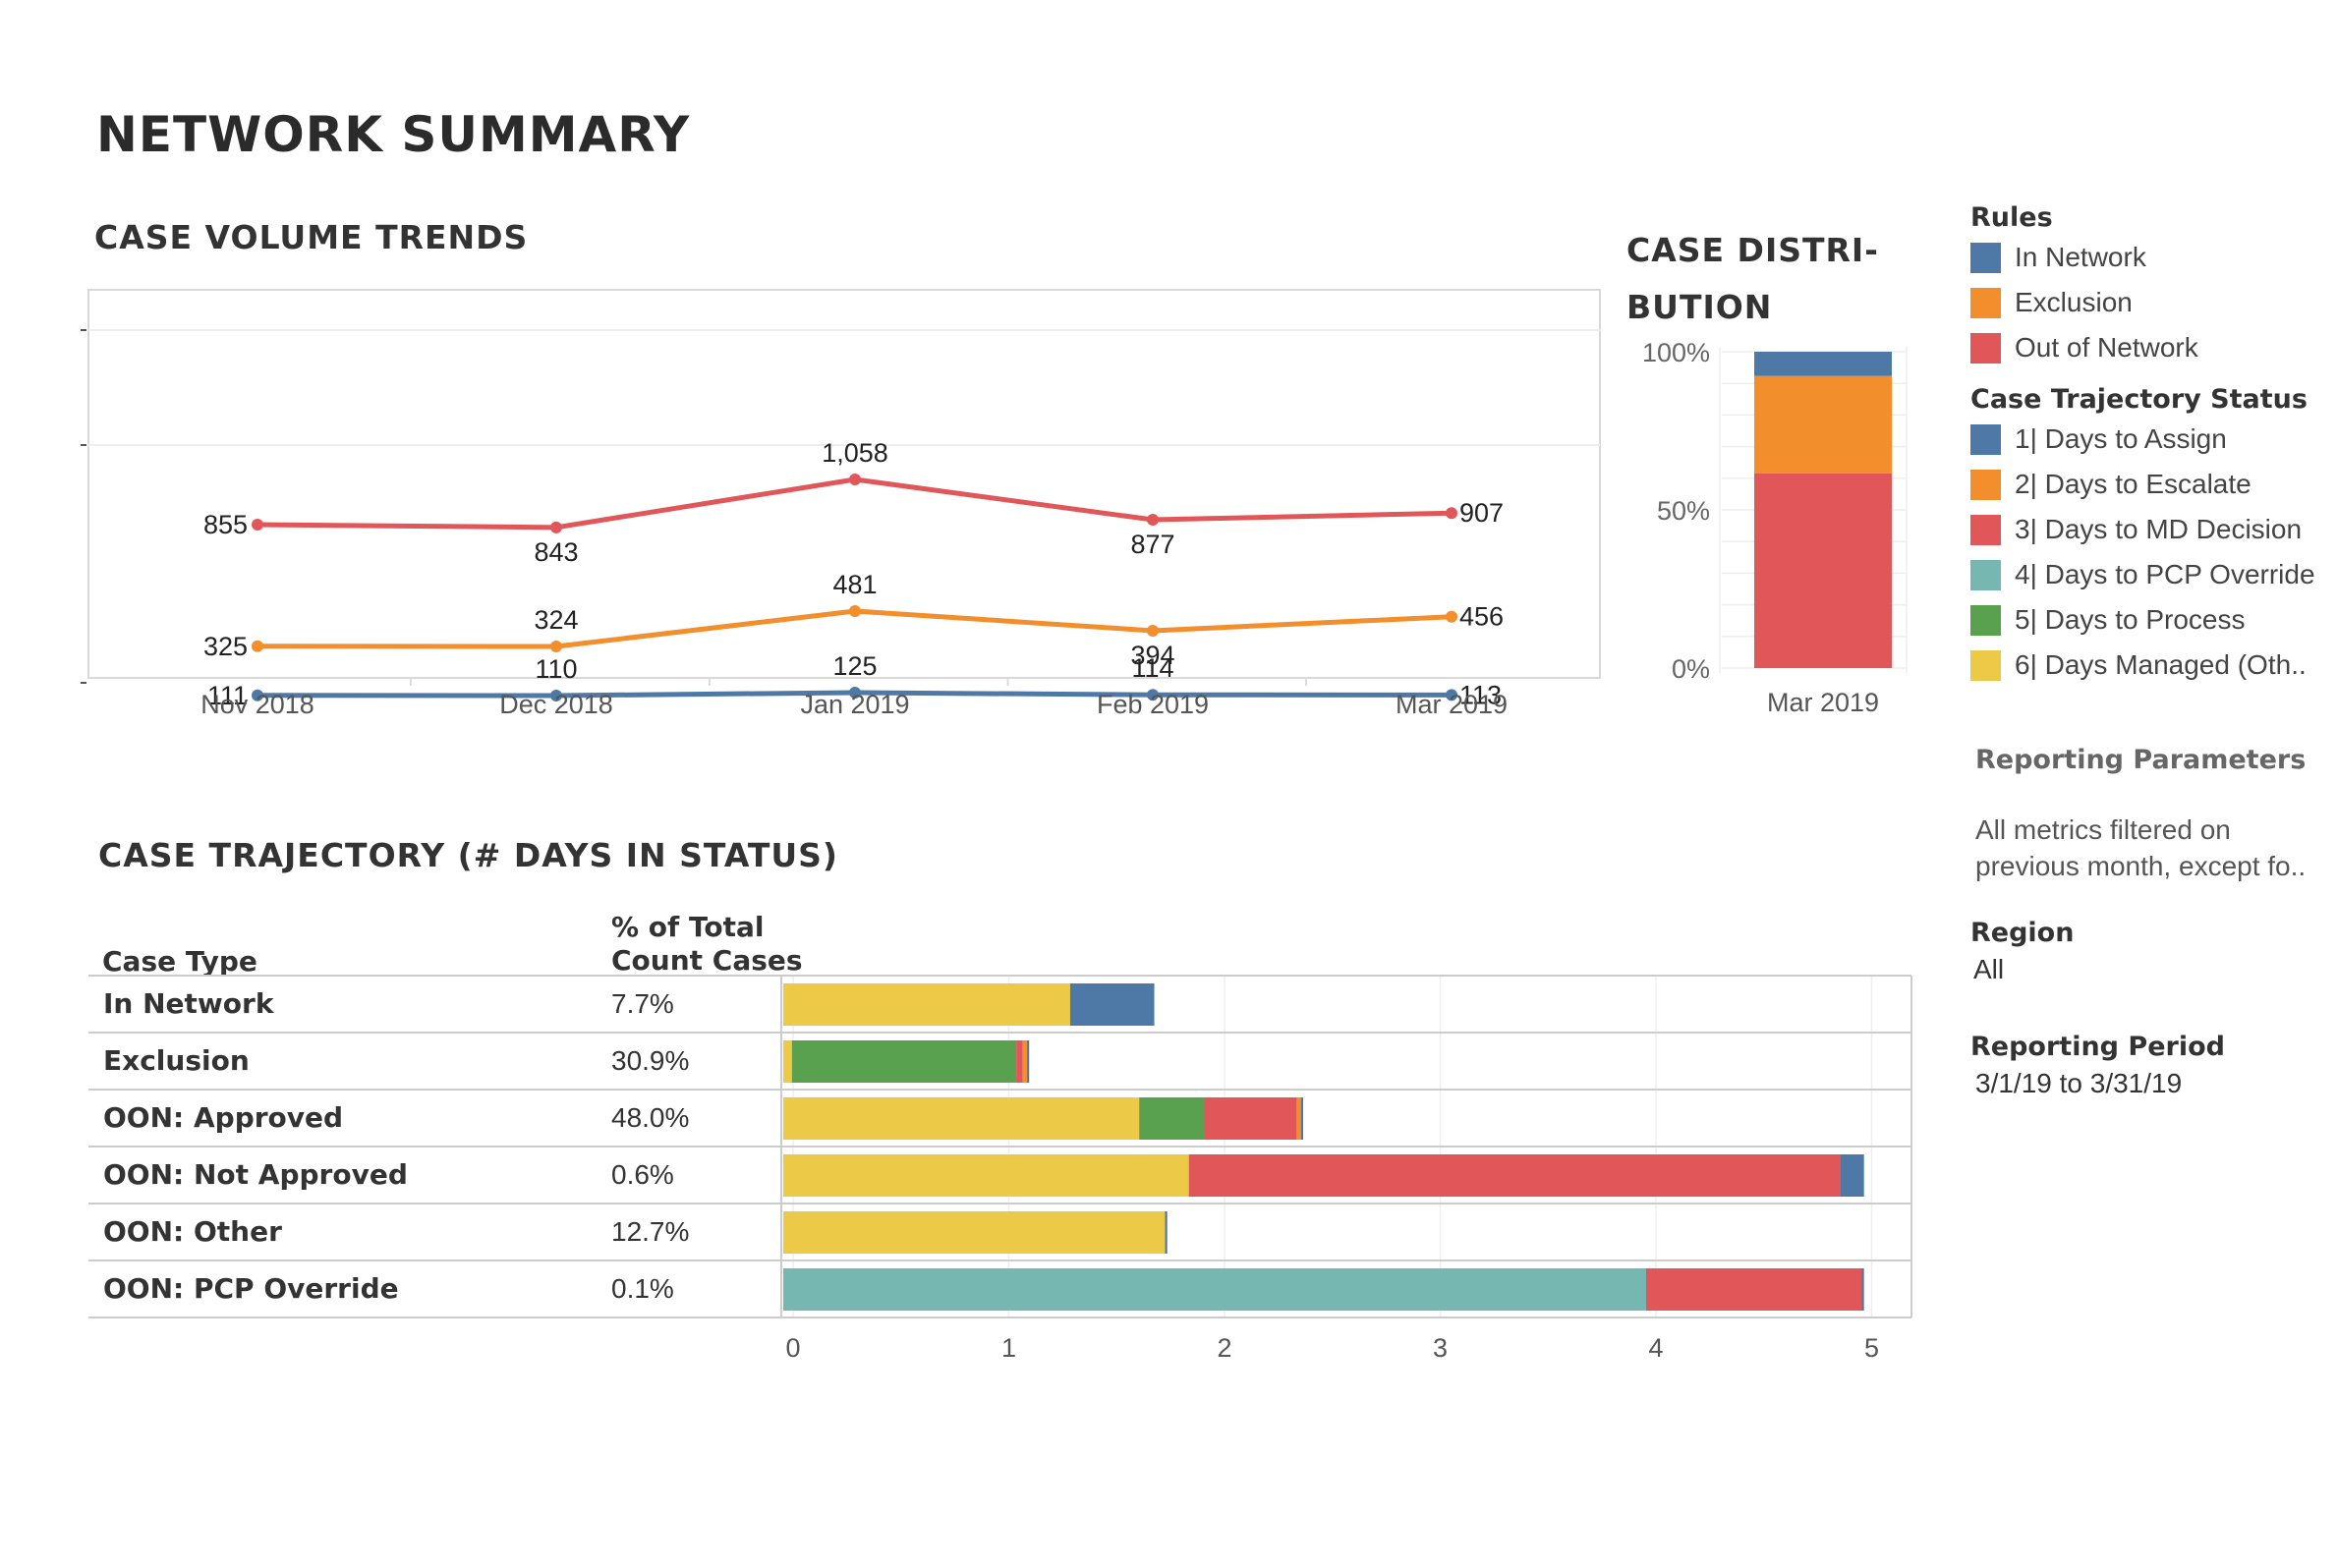 Image resolution: width=2337 pixels, height=1568 pixels. What do you see at coordinates (2097, 1047) in the screenshot?
I see `reporting-period-title: Reporting Period` at bounding box center [2097, 1047].